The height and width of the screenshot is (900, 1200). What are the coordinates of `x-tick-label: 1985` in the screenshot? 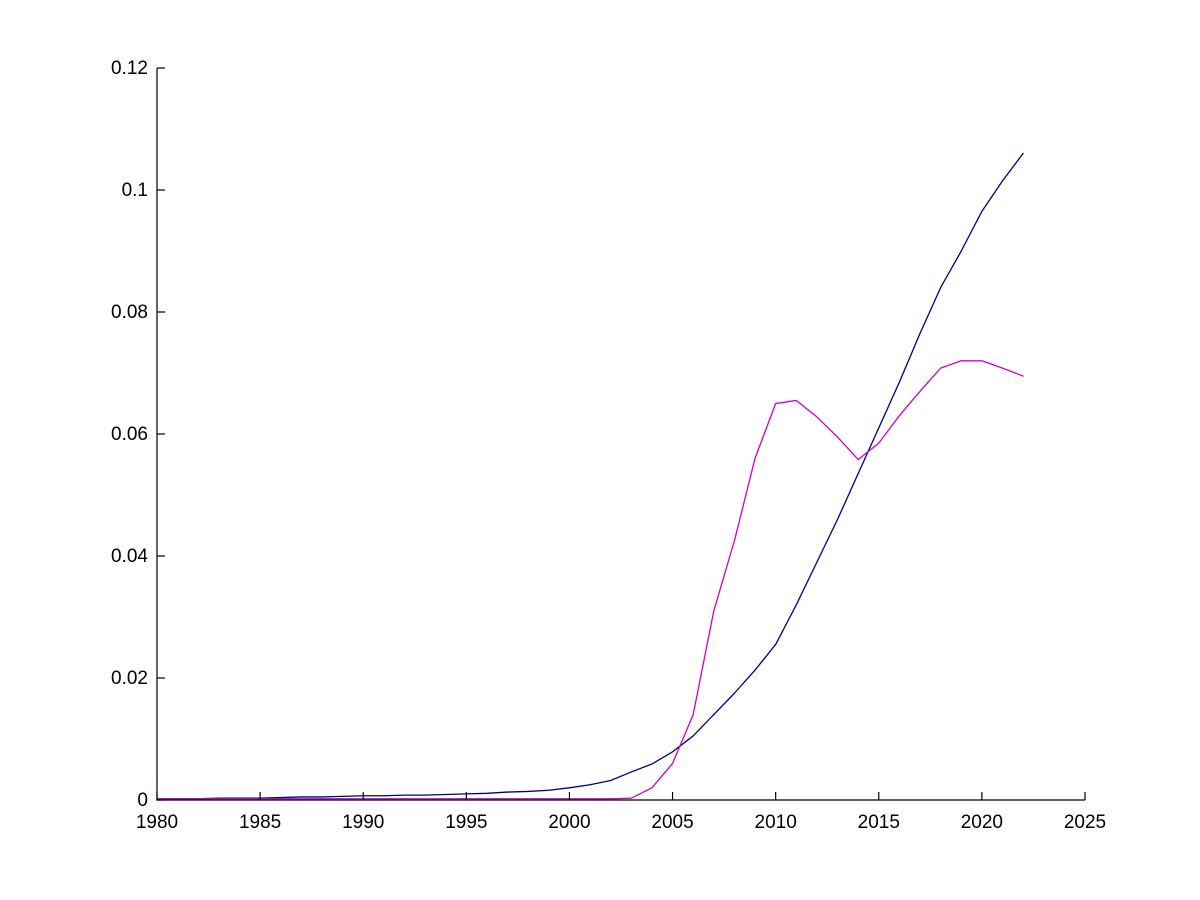 It's located at (260, 822).